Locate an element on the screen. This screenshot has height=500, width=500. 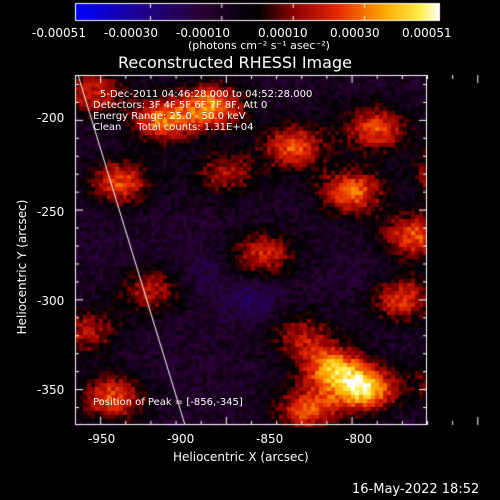
energy-range-annotation: Energy Range: 25.0 - 50.0 keV is located at coordinates (169, 116).